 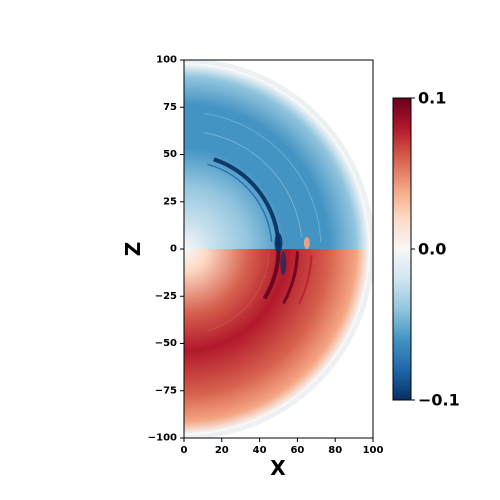 I want to click on x-axis: 0 20 40 60 80 100, so click(x=282, y=447).